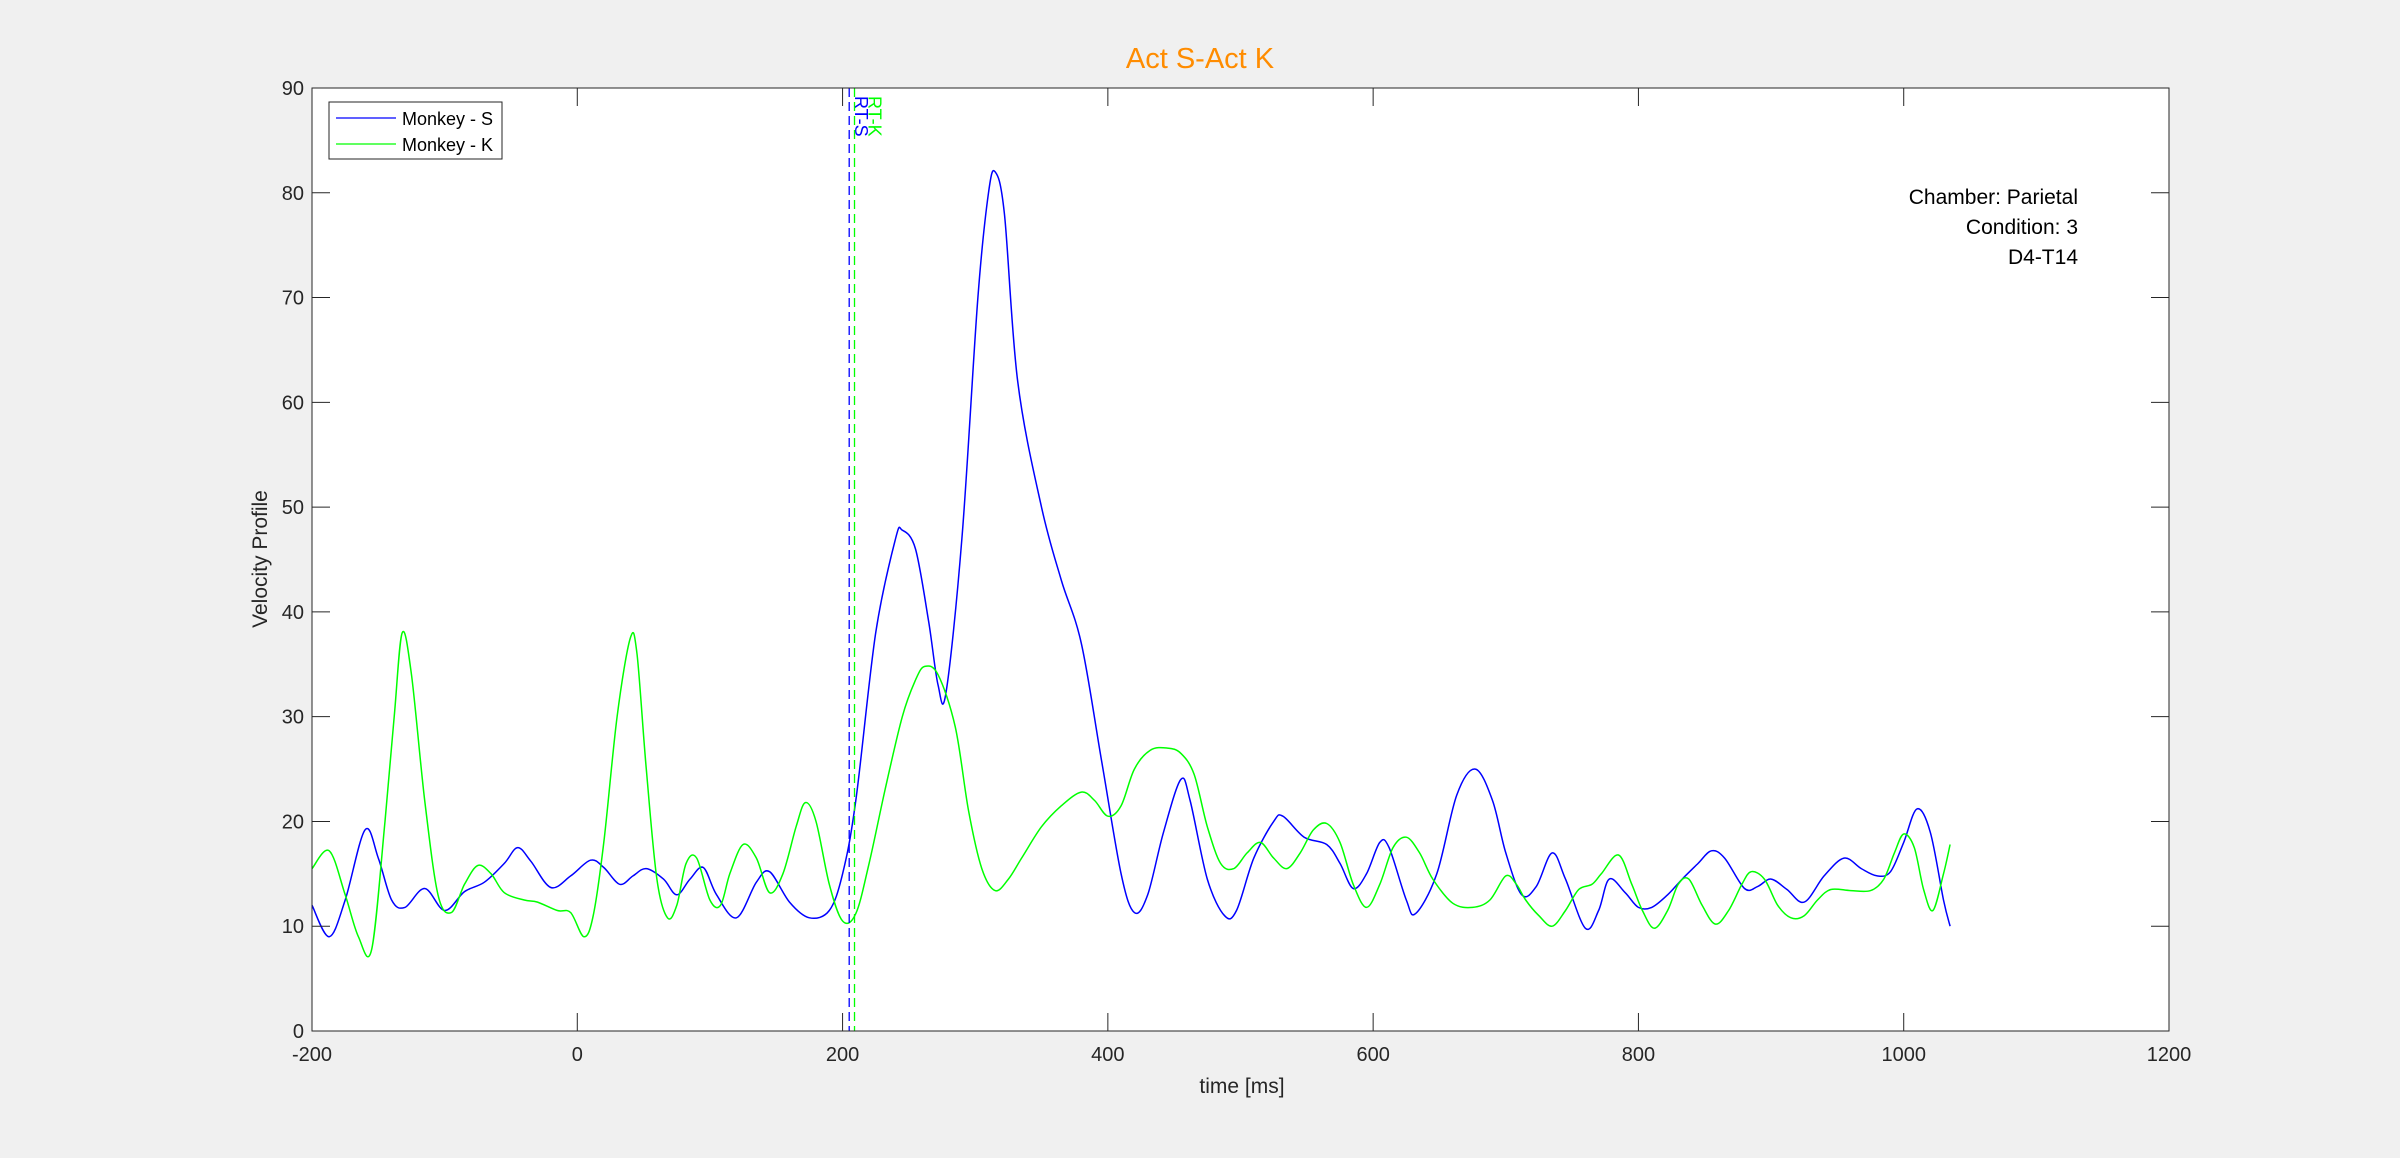 Image resolution: width=2400 pixels, height=1158 pixels. I want to click on y-tick-label: 40, so click(293, 613).